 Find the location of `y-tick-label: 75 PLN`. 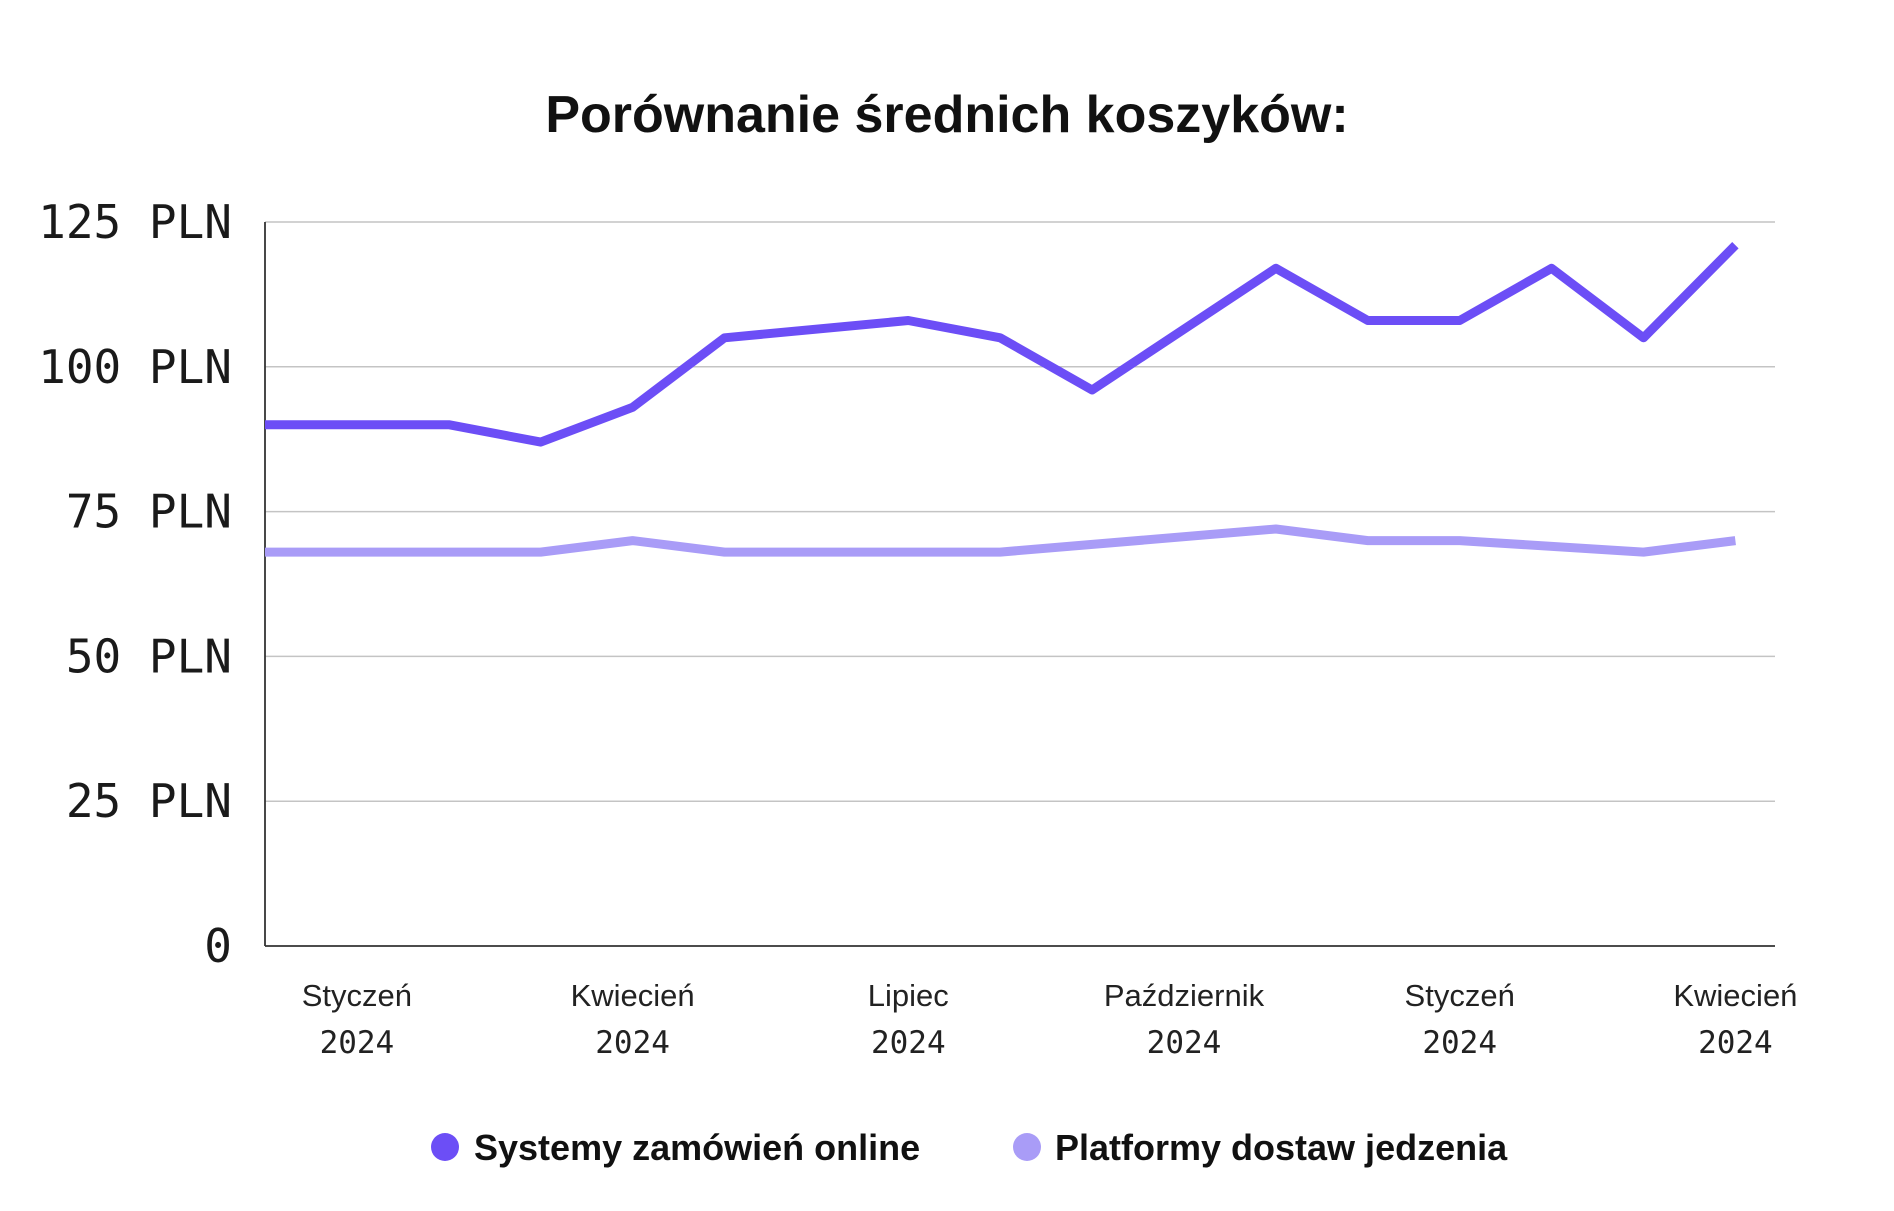

y-tick-label: 75 PLN is located at coordinates (149, 512).